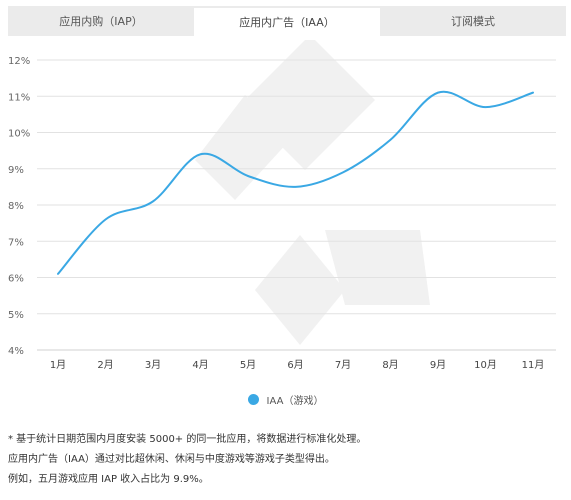  What do you see at coordinates (16, 351) in the screenshot?
I see `y-tick-label: 4%` at bounding box center [16, 351].